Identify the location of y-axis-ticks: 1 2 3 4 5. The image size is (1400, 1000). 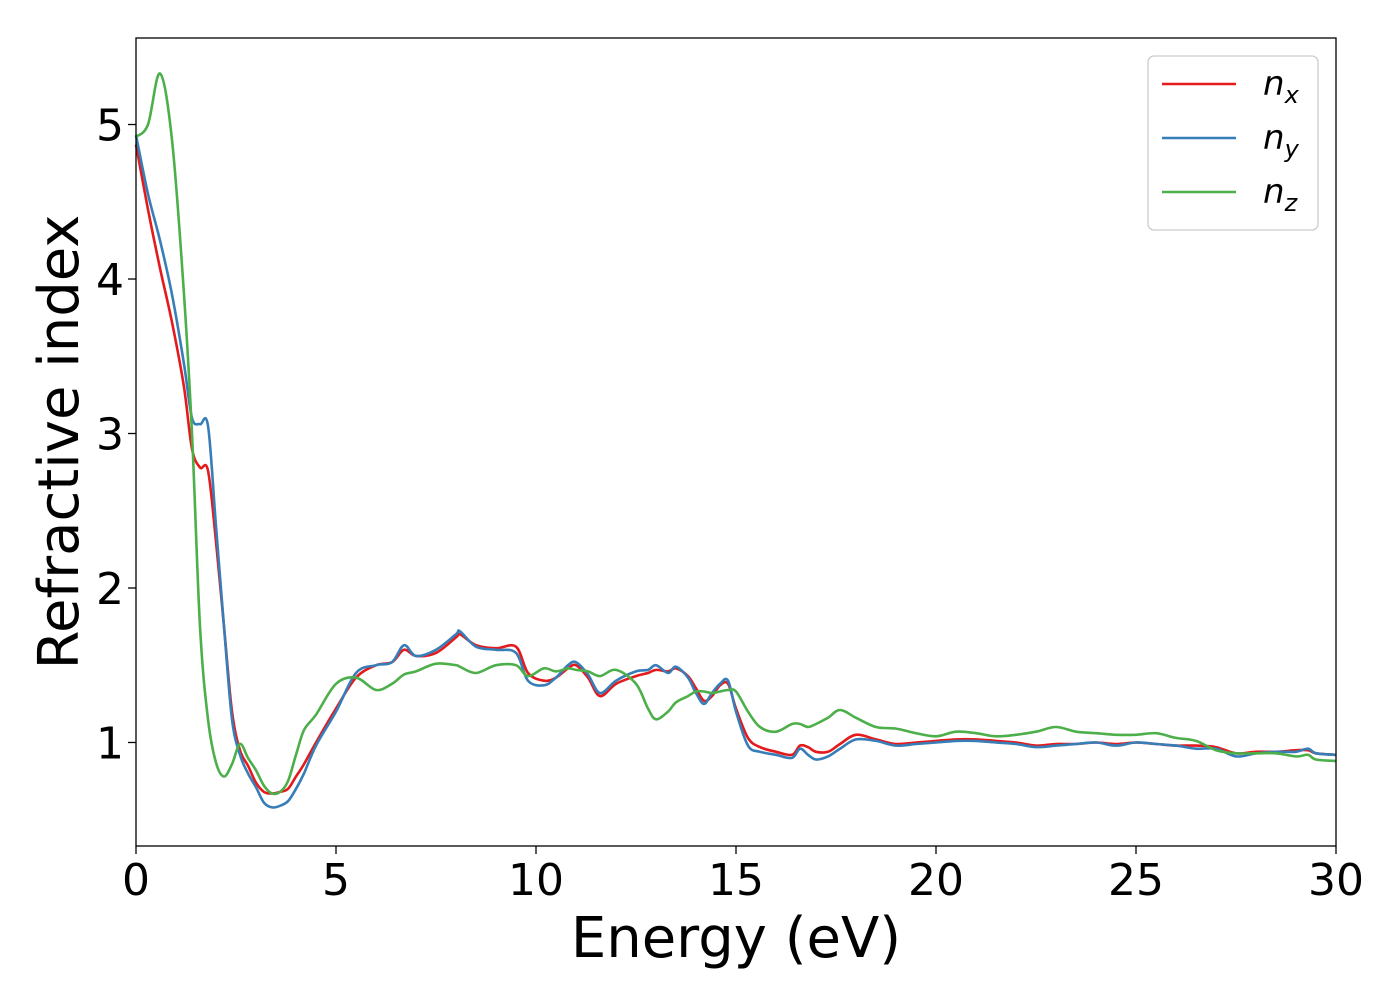
(116, 435).